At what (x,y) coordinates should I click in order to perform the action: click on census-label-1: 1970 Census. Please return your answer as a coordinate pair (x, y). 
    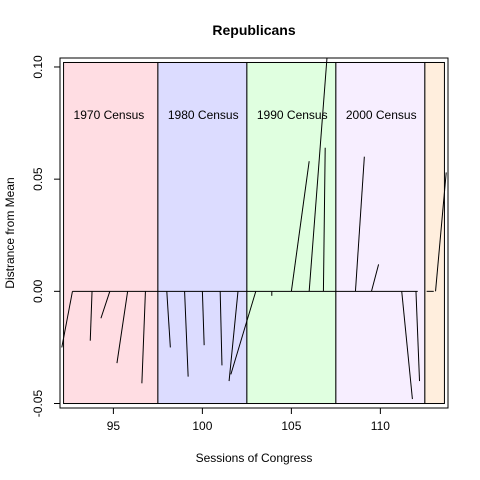
    Looking at the image, I should click on (109, 115).